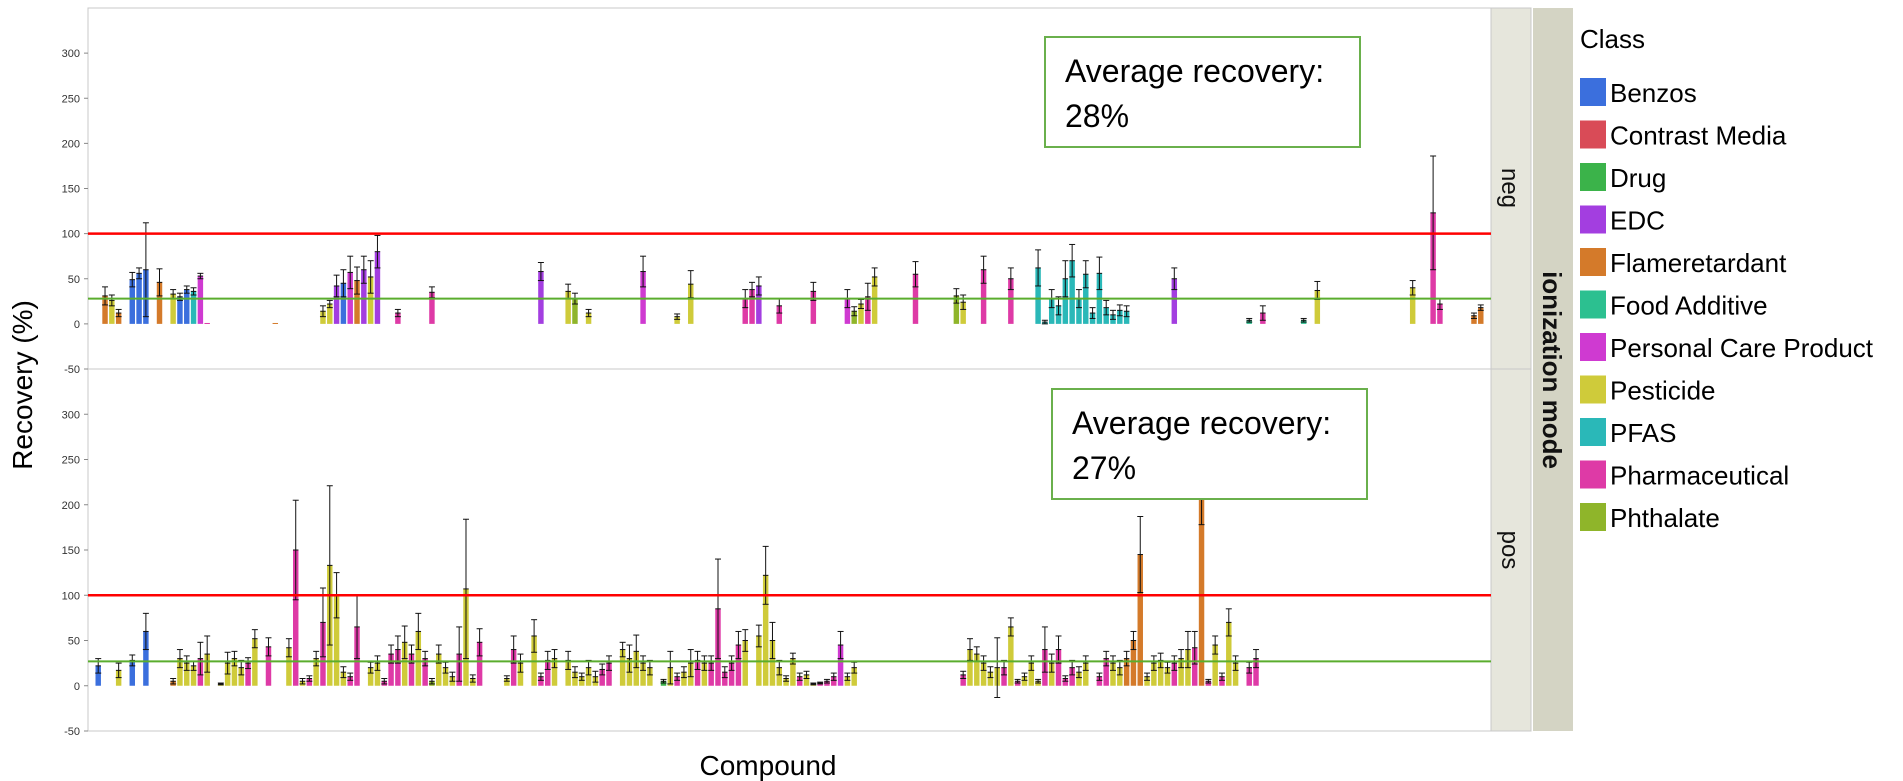 Image resolution: width=1903 pixels, height=781 pixels. I want to click on y-tick-label: 300, so click(71, 415).